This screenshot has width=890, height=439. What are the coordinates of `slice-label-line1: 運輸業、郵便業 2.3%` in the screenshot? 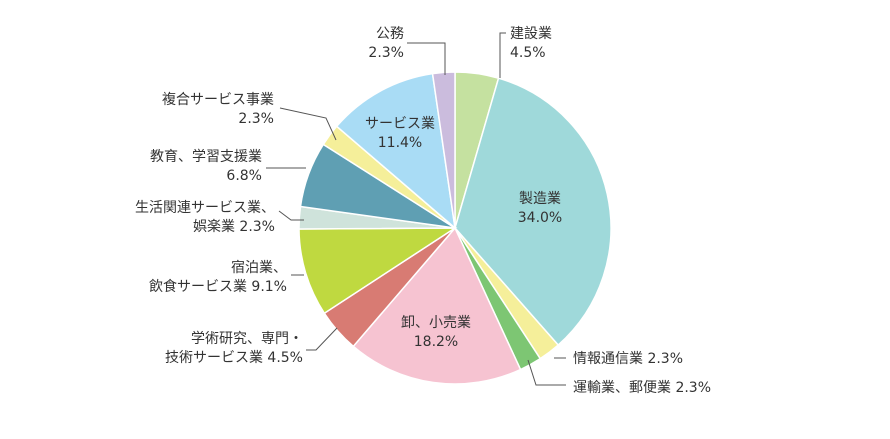 It's located at (642, 388).